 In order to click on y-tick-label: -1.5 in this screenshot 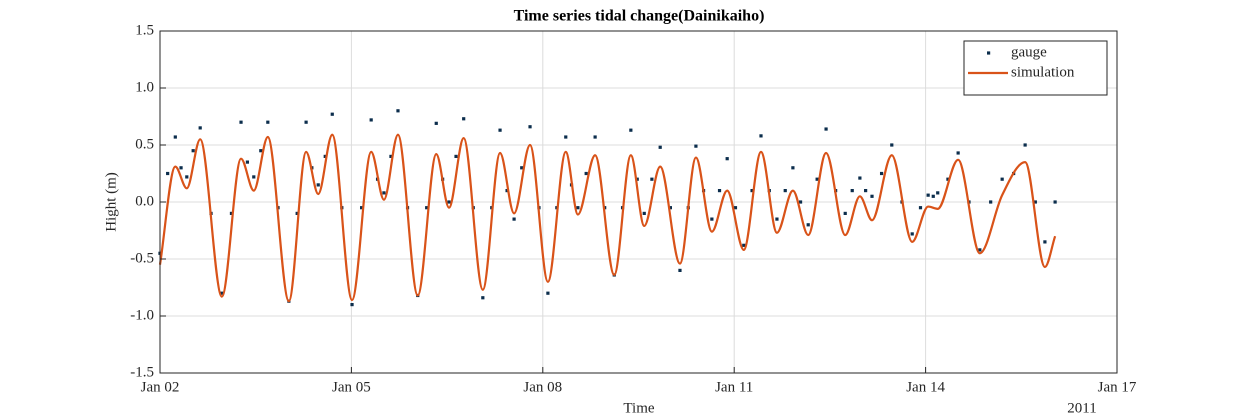, I will do `click(142, 372)`.